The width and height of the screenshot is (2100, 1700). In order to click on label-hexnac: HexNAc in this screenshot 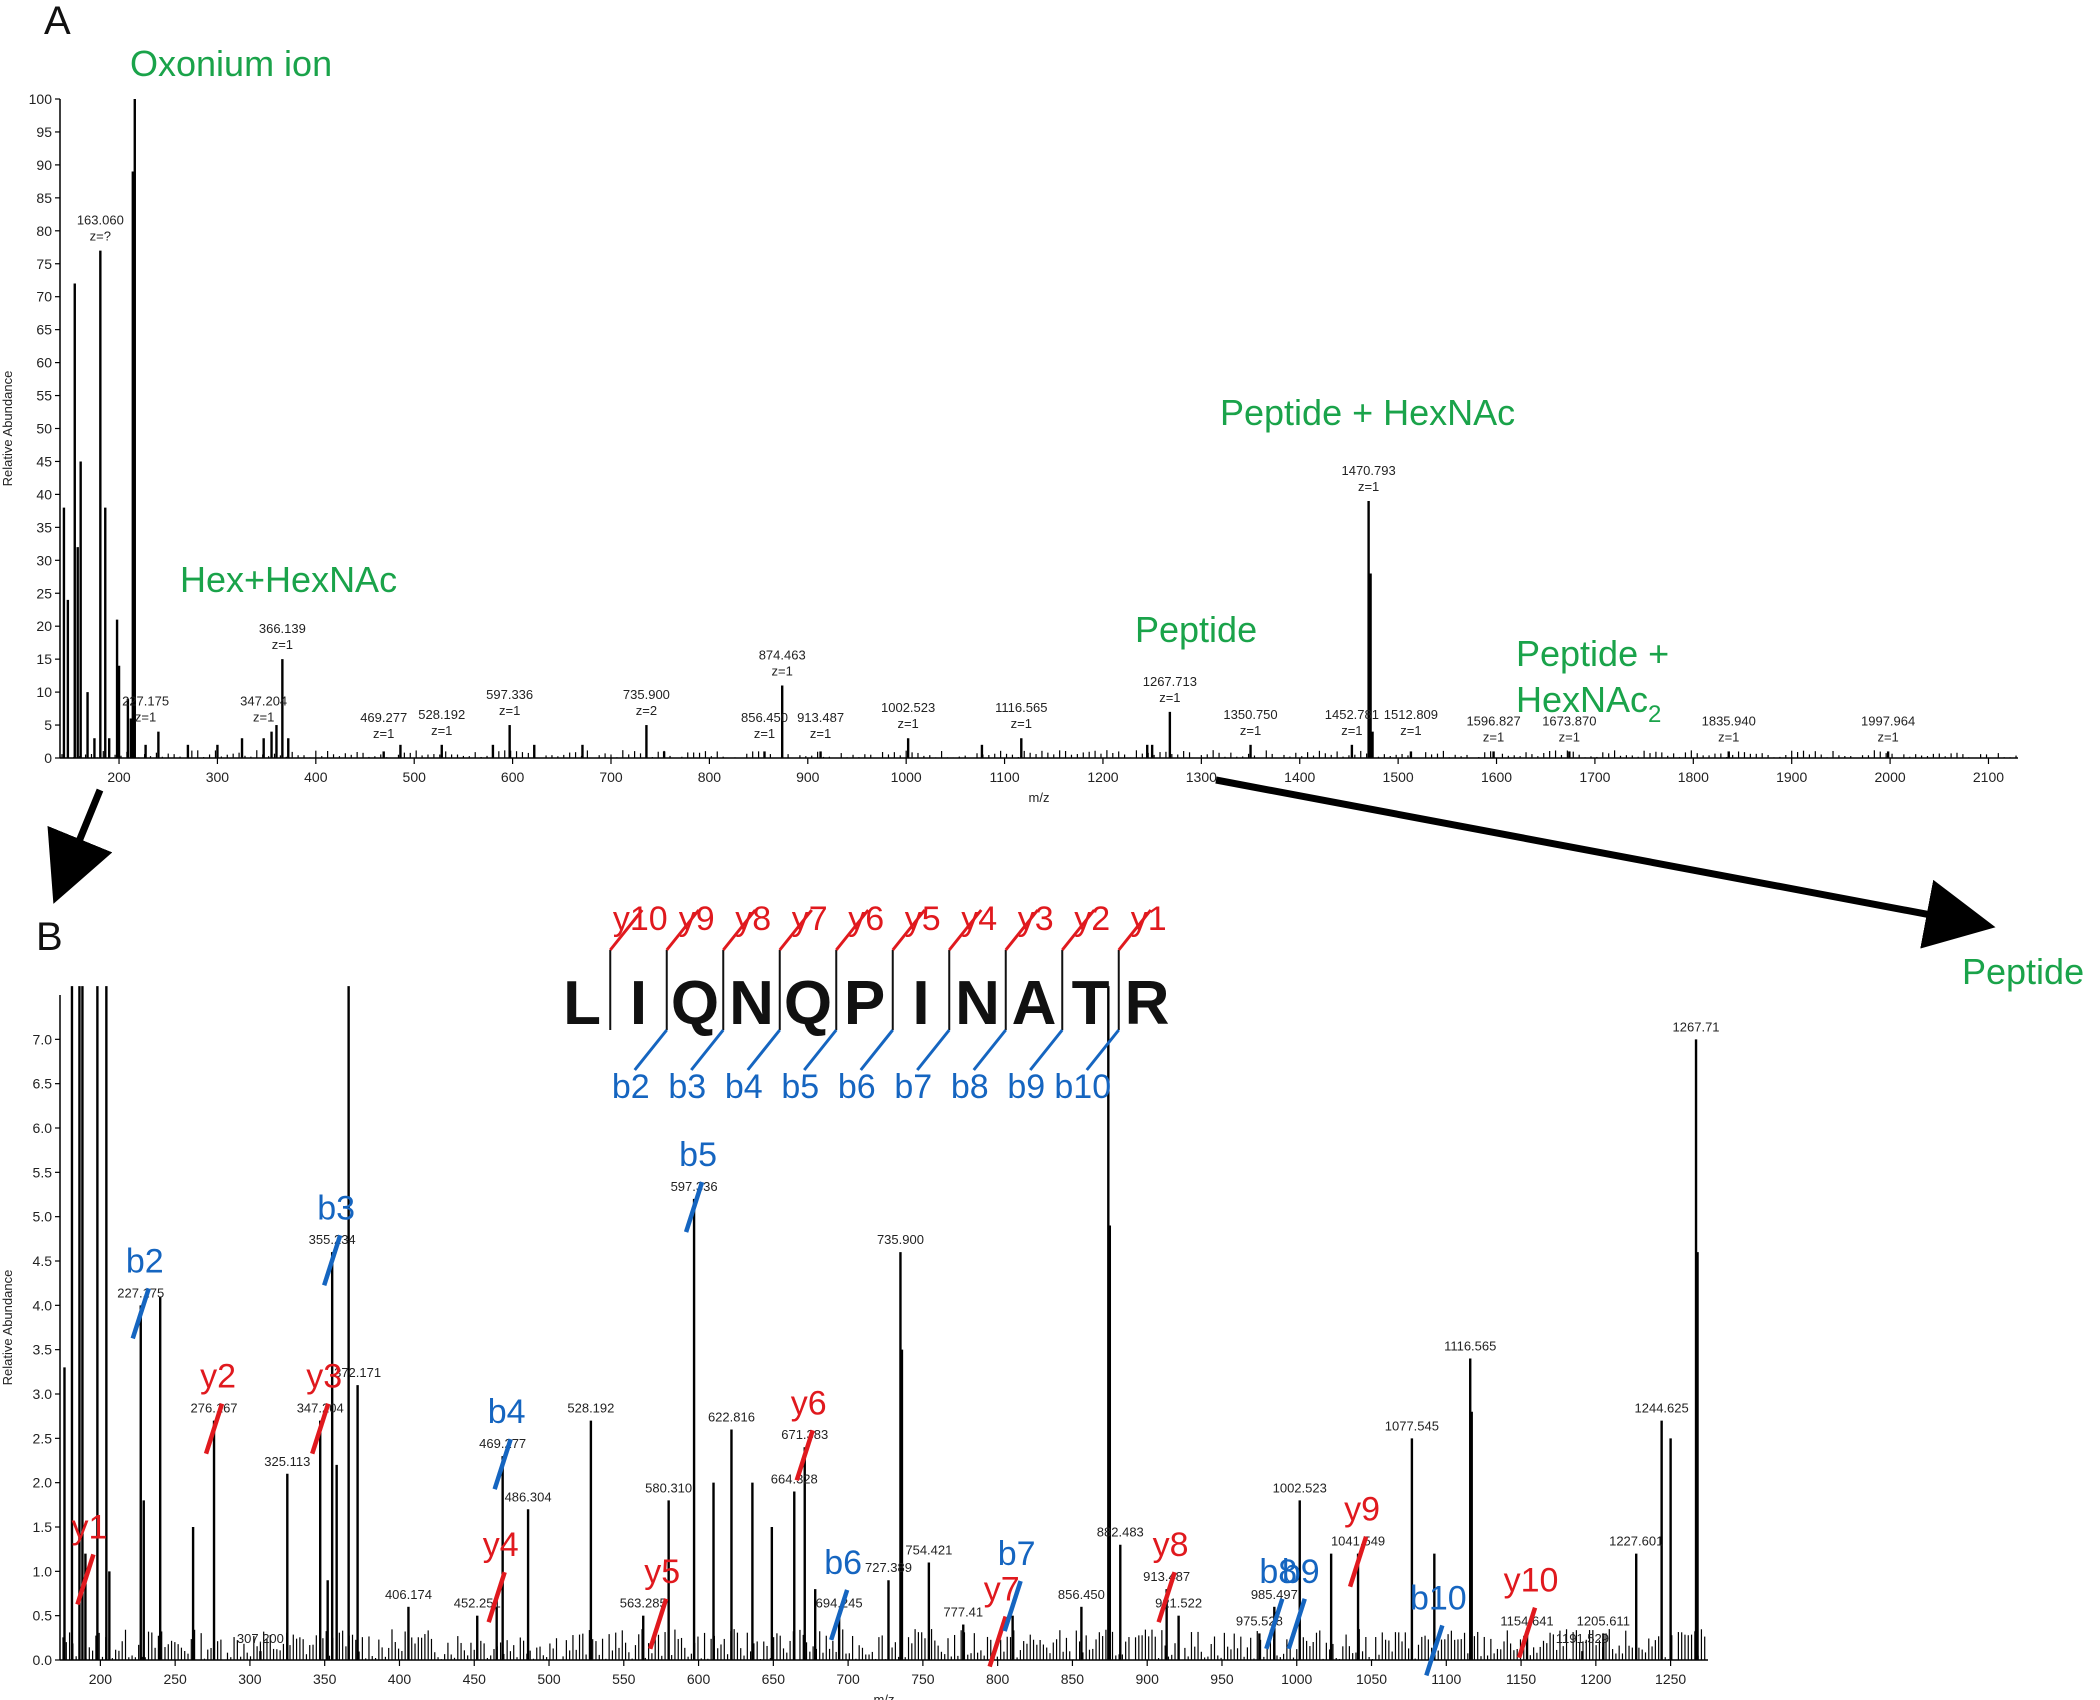, I will do `click(1582, 699)`.